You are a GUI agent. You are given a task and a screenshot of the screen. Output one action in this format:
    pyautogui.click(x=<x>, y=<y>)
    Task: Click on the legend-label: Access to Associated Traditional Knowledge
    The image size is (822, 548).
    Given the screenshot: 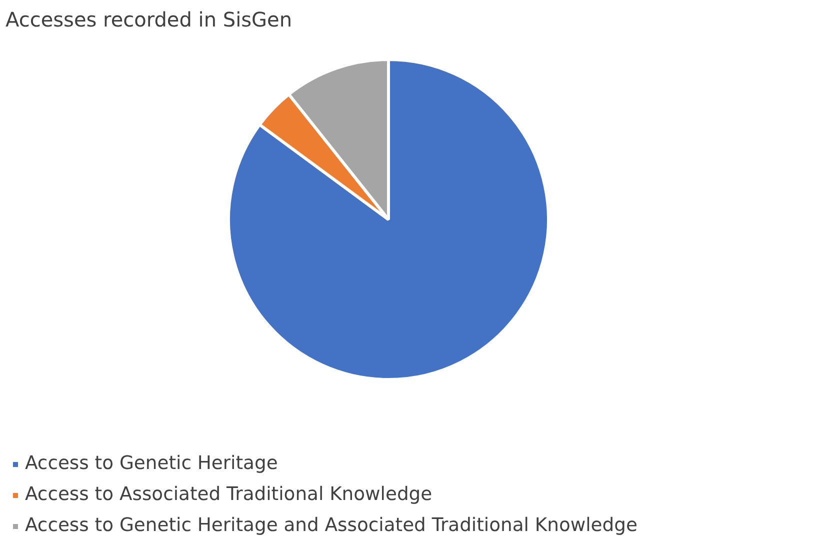 What is the action you would take?
    pyautogui.click(x=228, y=494)
    